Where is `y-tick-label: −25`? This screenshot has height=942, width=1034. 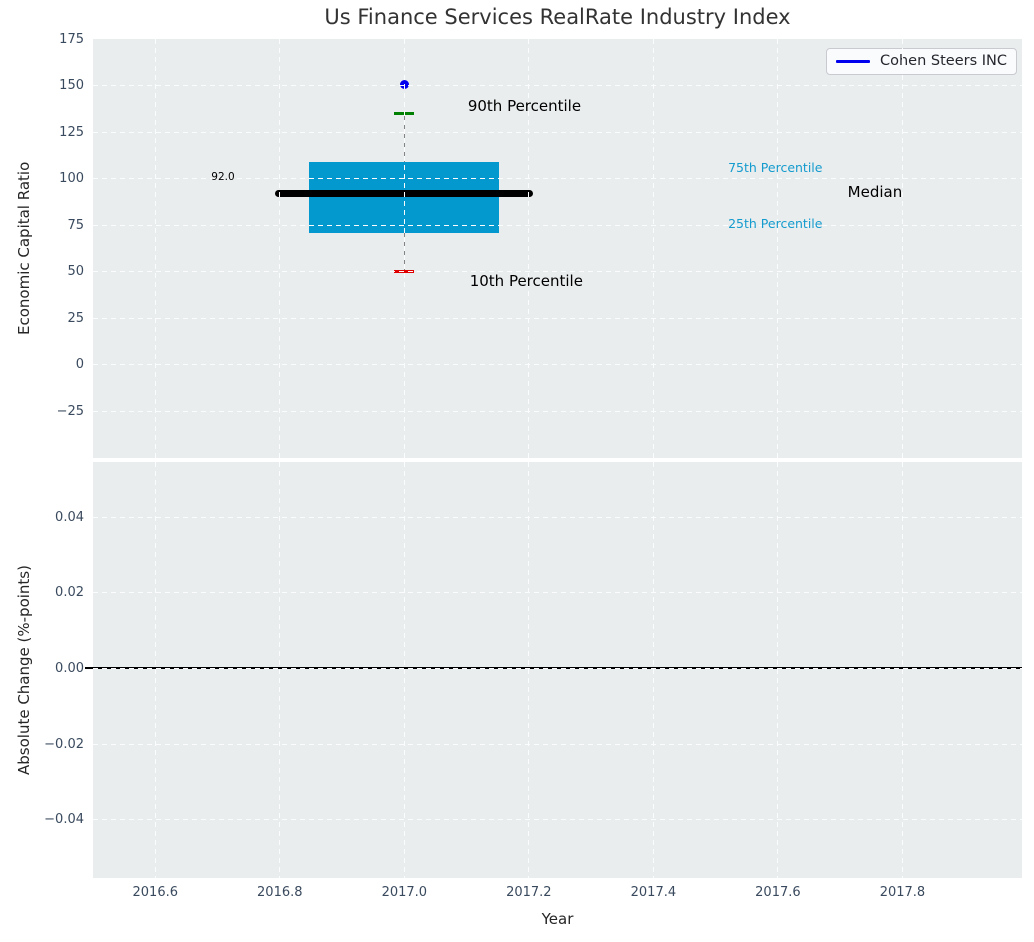 y-tick-label: −25 is located at coordinates (70, 411).